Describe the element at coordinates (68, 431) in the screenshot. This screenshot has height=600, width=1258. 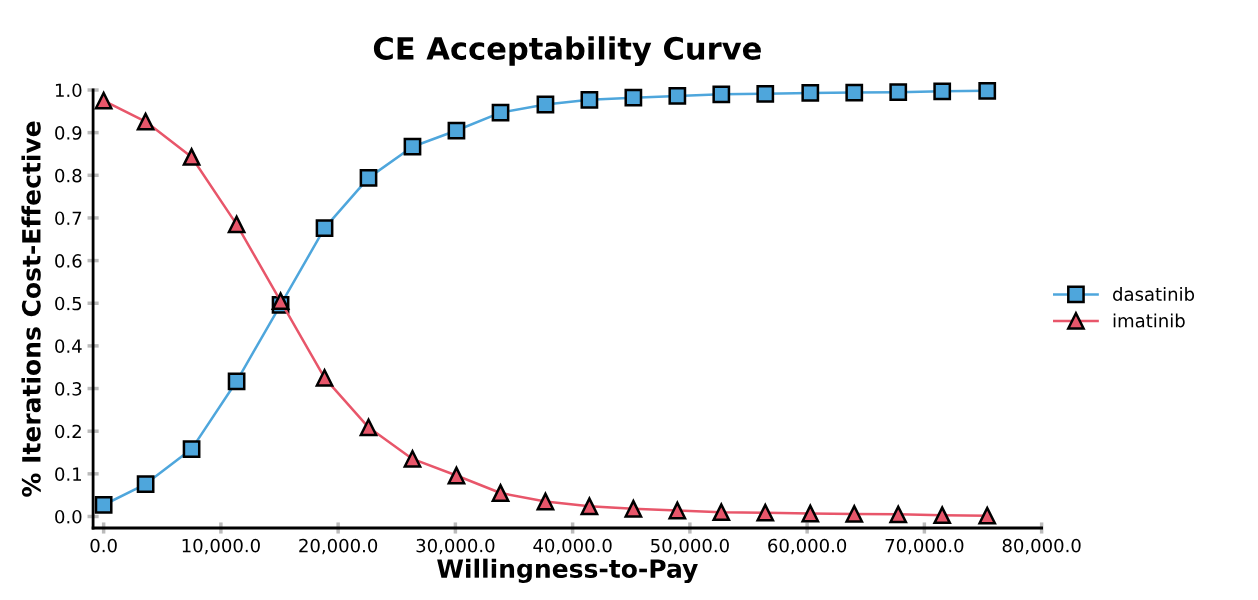
I see `y-tick-label: 0.2` at that location.